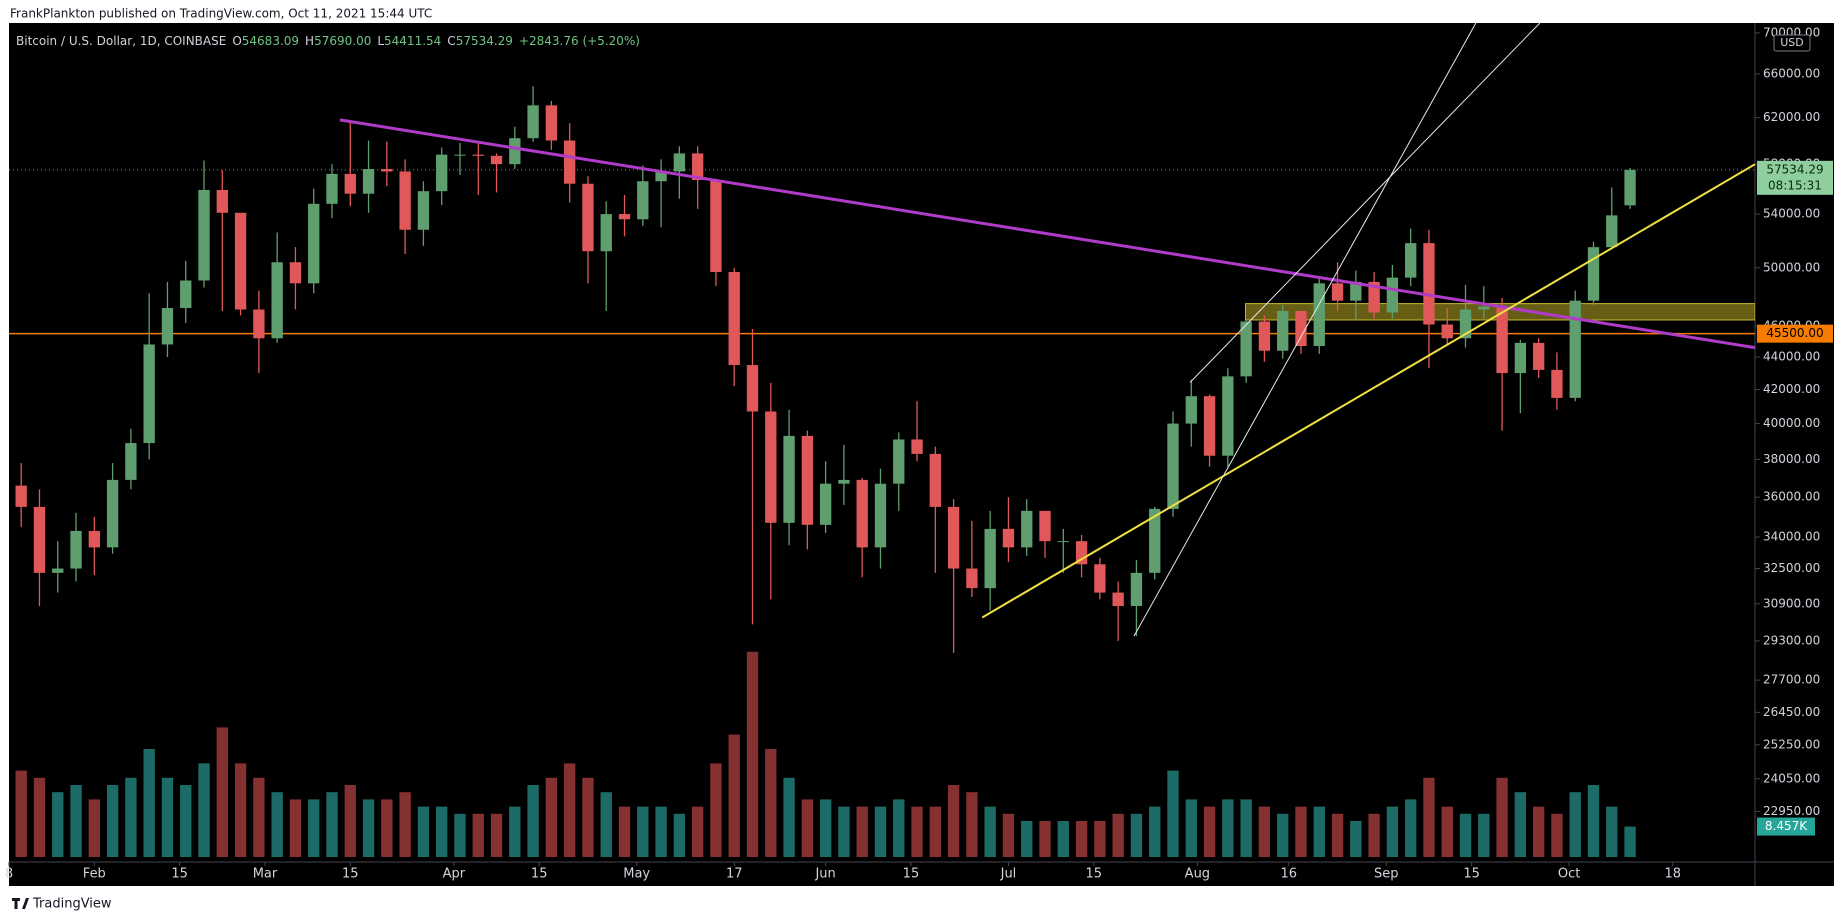  I want to click on ohlc-key: L, so click(380, 41).